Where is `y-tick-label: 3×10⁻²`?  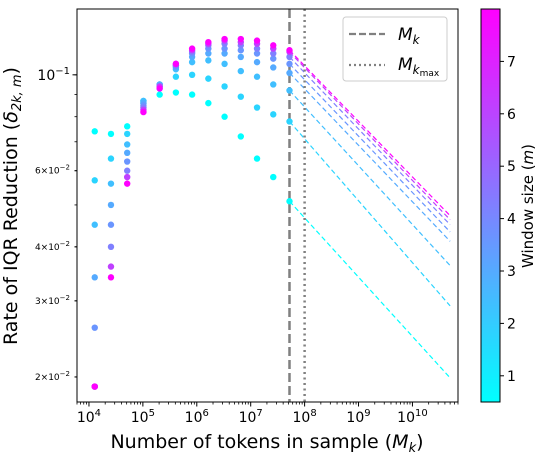
y-tick-label: 3×10⁻² is located at coordinates (52, 300).